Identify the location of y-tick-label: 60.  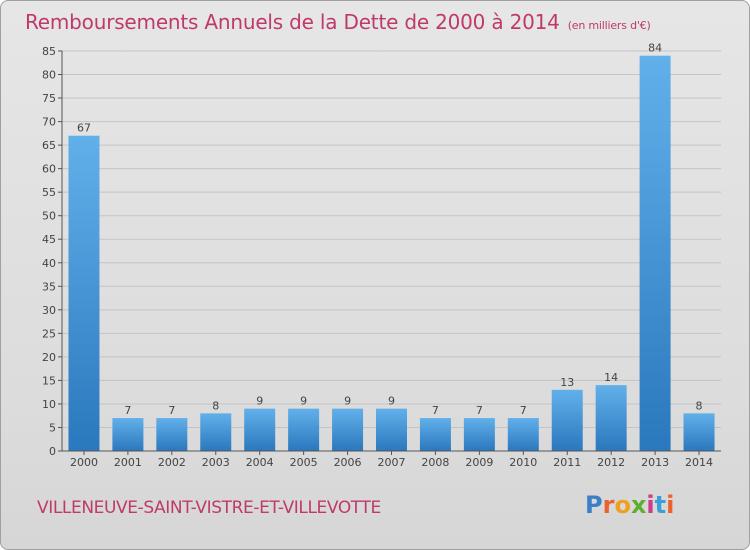
(49, 169).